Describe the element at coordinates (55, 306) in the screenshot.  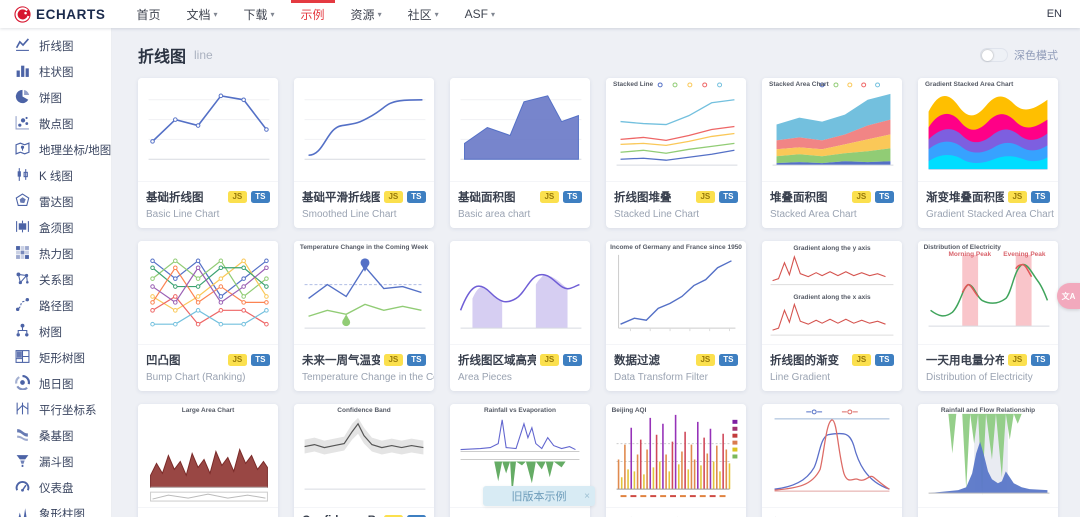
I see `sidebar-item-lines: 路径图` at that location.